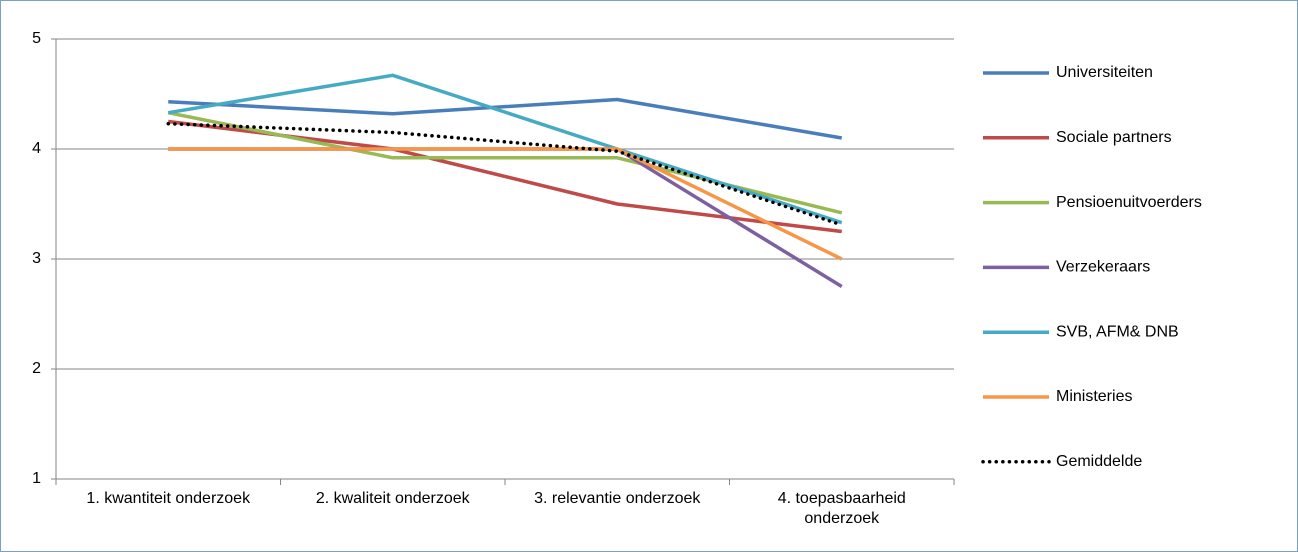  What do you see at coordinates (1094, 396) in the screenshot?
I see `legend-label: Ministeries` at bounding box center [1094, 396].